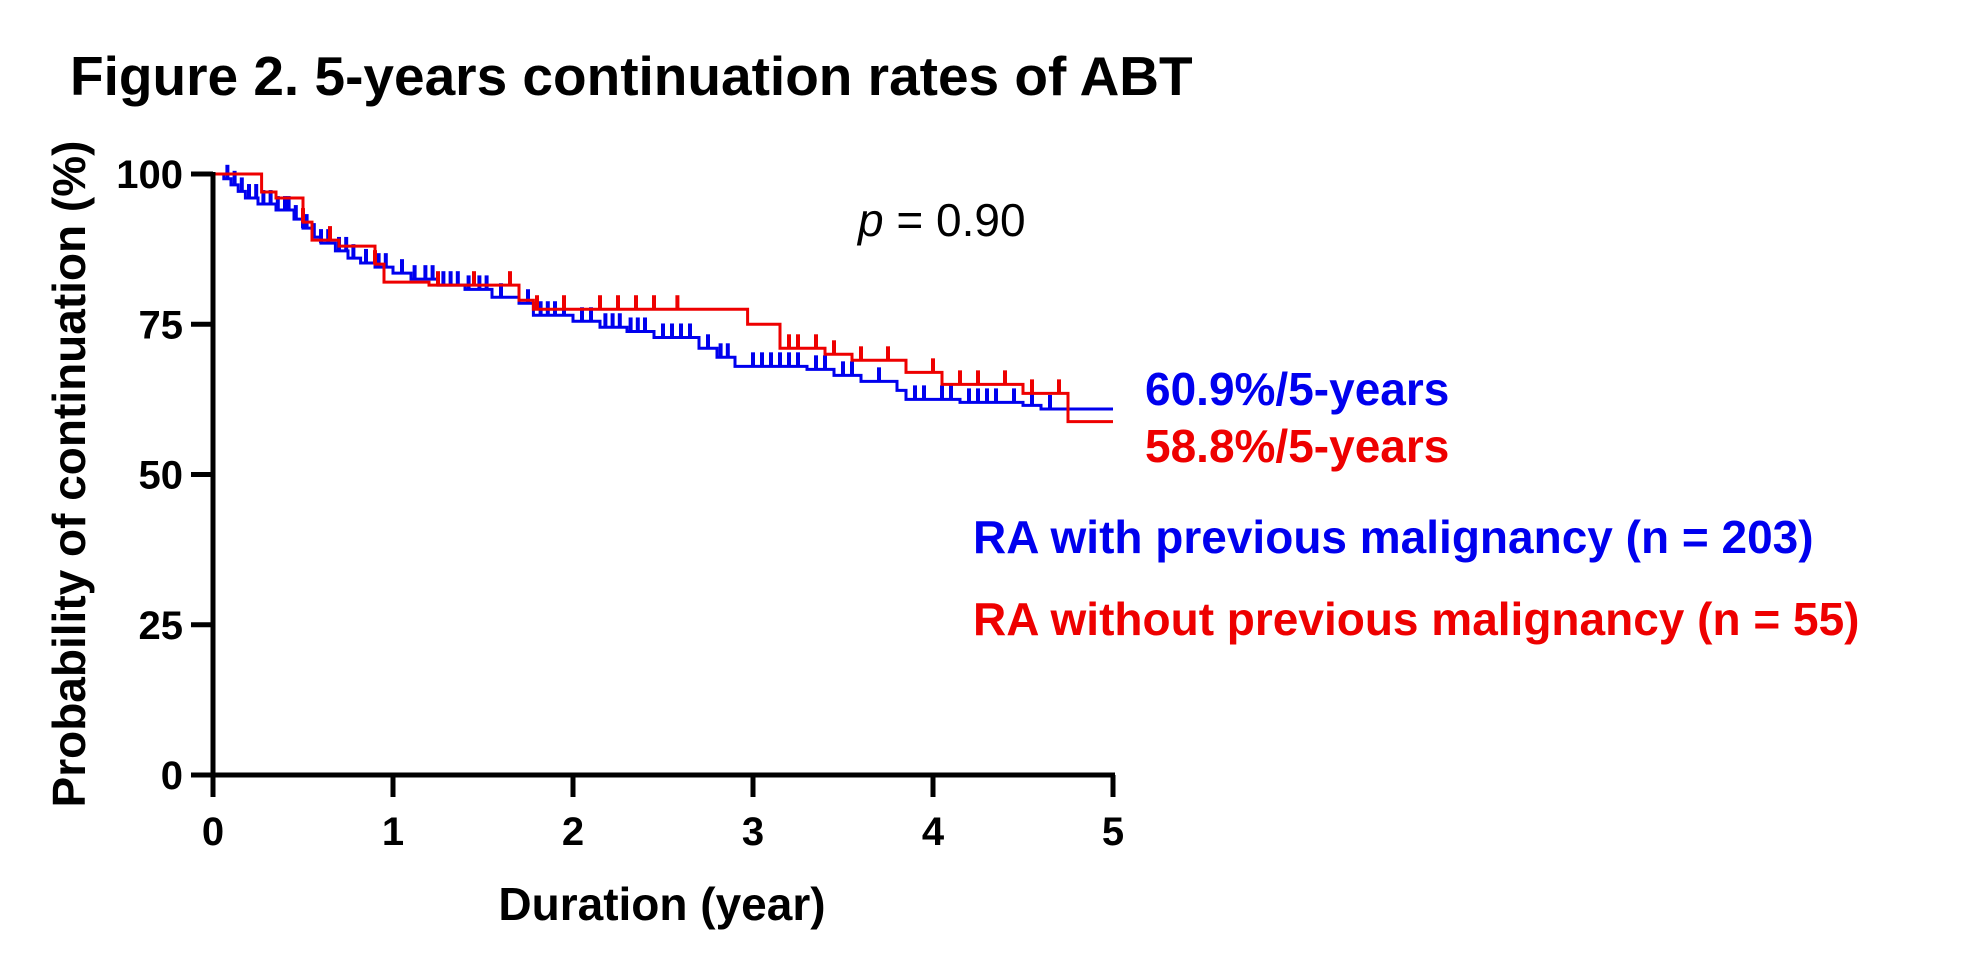  What do you see at coordinates (1297, 446) in the screenshot?
I see `series-b-end-label: 58.8%/5-years` at bounding box center [1297, 446].